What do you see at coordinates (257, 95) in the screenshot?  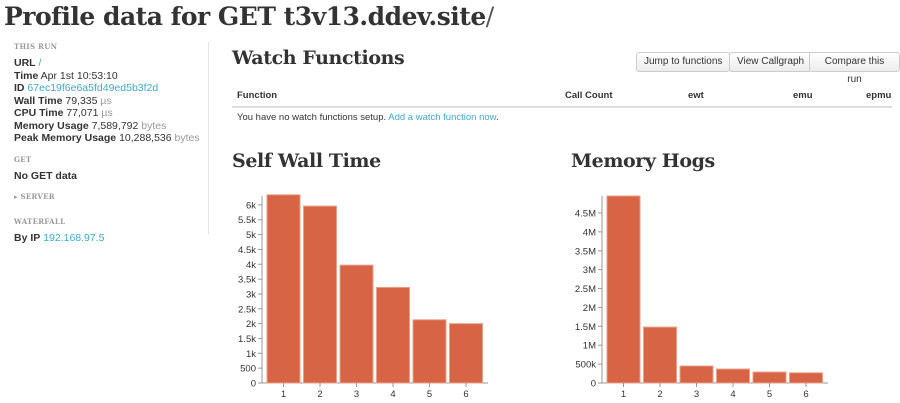 I see `col-function: Function` at bounding box center [257, 95].